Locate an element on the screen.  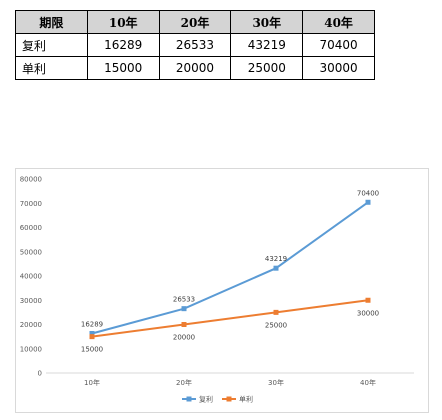
table-cell: 26533 is located at coordinates (195, 45).